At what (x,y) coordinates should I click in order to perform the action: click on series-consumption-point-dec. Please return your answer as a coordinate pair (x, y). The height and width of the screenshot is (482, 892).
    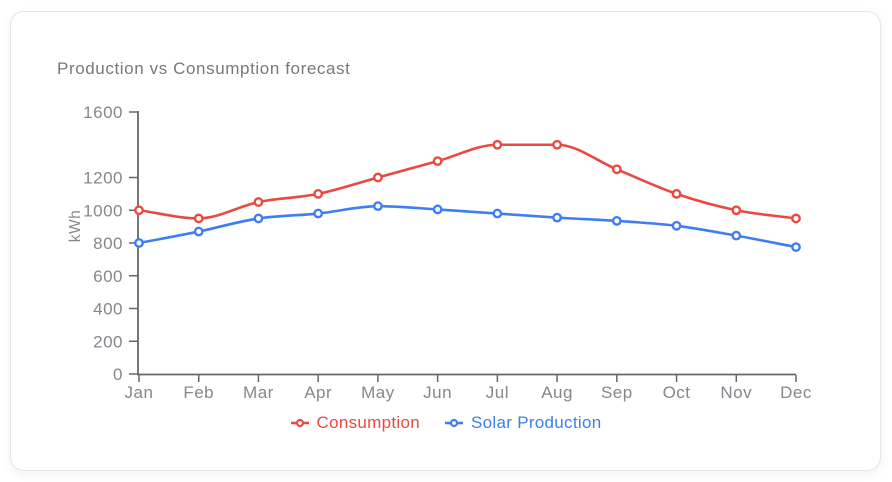
    Looking at the image, I should click on (796, 218).